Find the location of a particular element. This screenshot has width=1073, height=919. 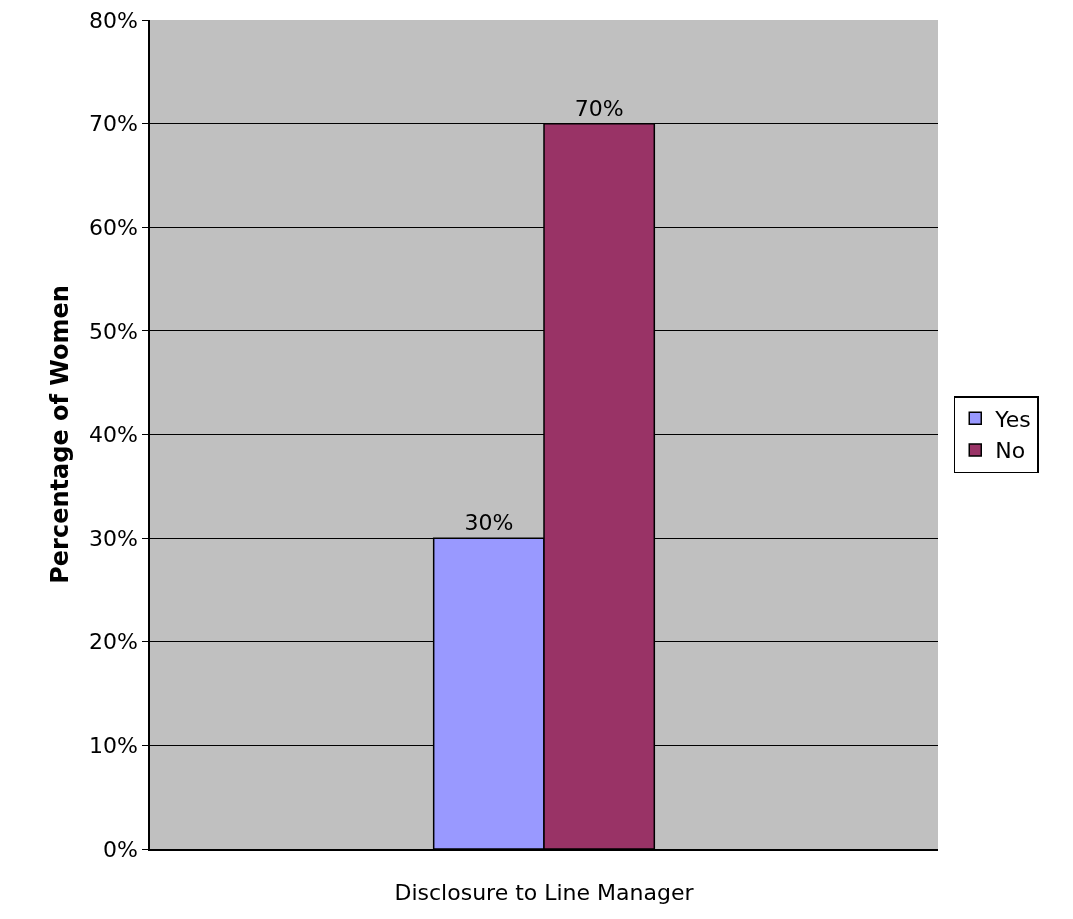

legend-label: Yes is located at coordinates (1012, 419).